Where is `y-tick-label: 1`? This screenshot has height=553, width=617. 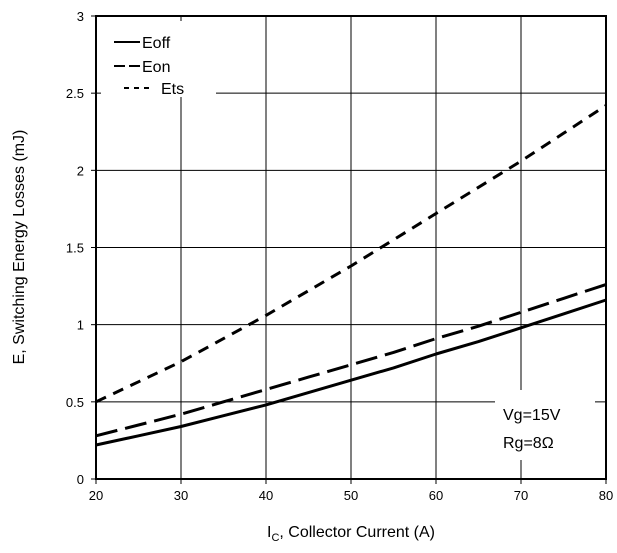
y-tick-label: 1 is located at coordinates (80, 325).